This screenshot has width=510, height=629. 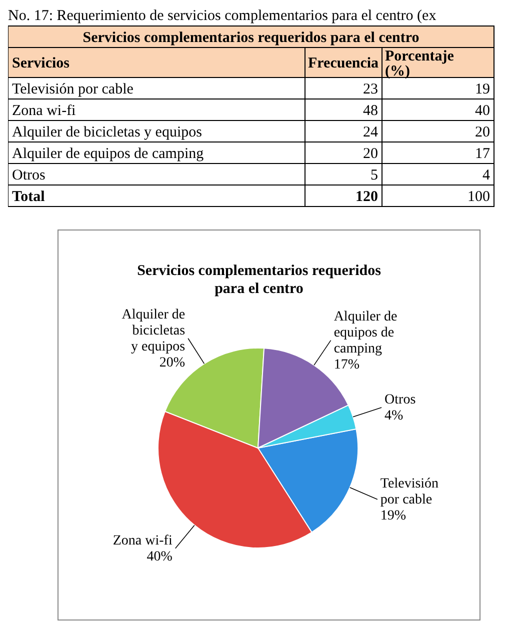 What do you see at coordinates (394, 416) in the screenshot?
I see `data-label: 4%` at bounding box center [394, 416].